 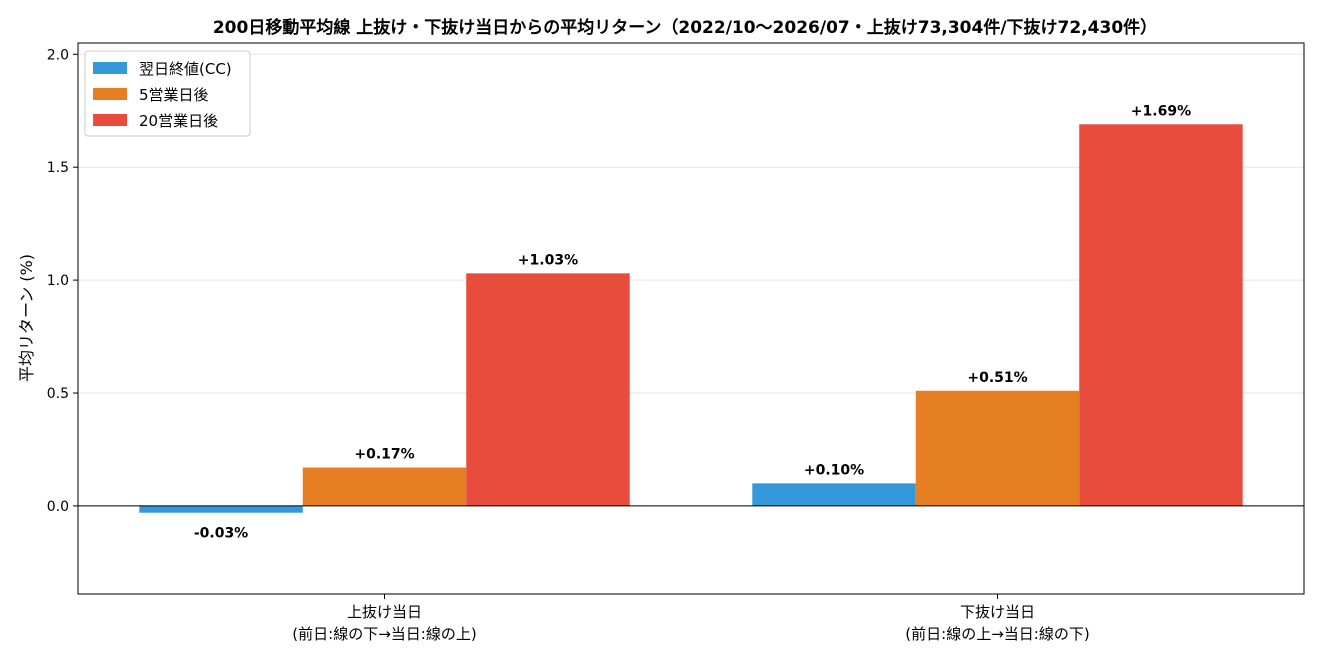 I want to click on y-axis-label: 平均リターン (%), so click(x=26, y=318).